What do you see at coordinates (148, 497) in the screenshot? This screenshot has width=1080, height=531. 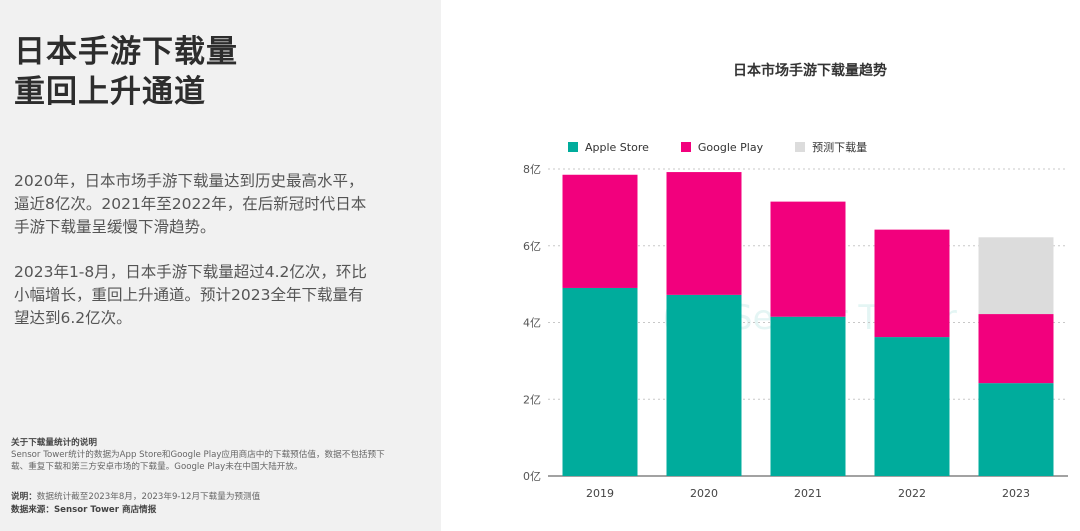 I see `explain-text: 数据统计截至2023年8月，2023年9-12月下载量为预测值` at bounding box center [148, 497].